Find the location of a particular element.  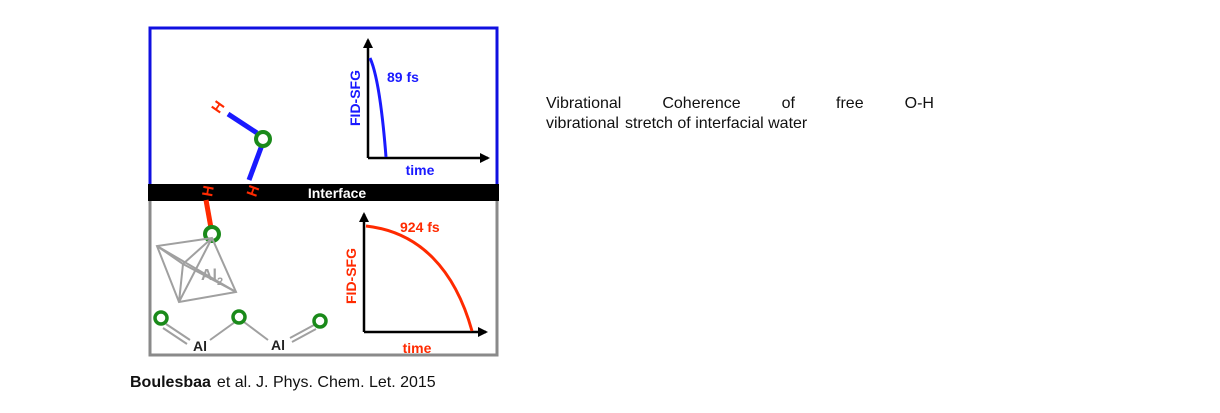

water-oxygen-atom is located at coordinates (263, 139).